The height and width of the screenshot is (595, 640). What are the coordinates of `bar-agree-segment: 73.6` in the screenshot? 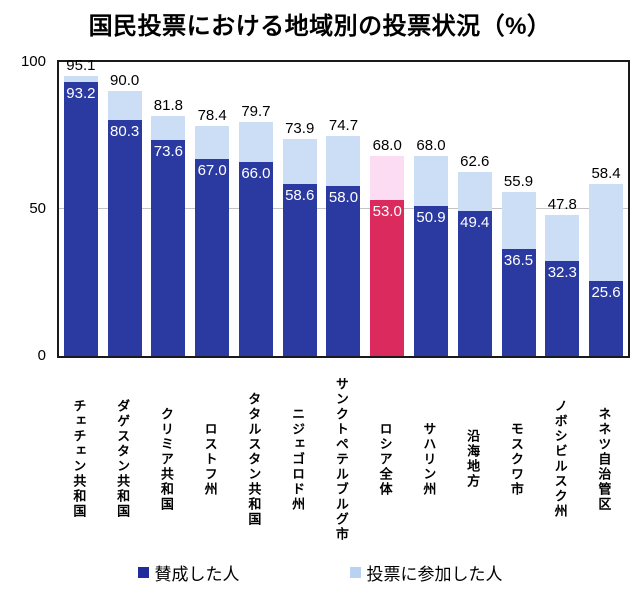 It's located at (168, 247).